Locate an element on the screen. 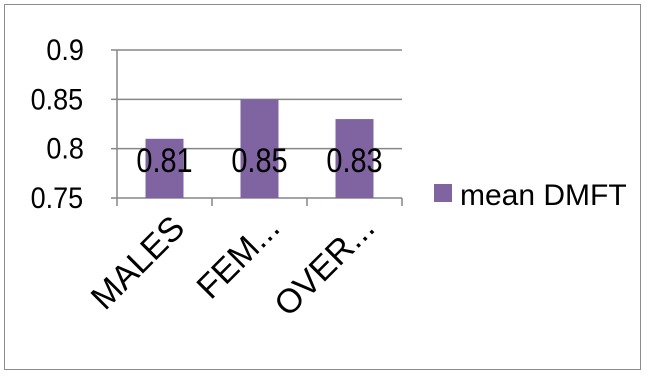 The image size is (649, 376). y-tick-label: 0.75 is located at coordinates (57, 199).